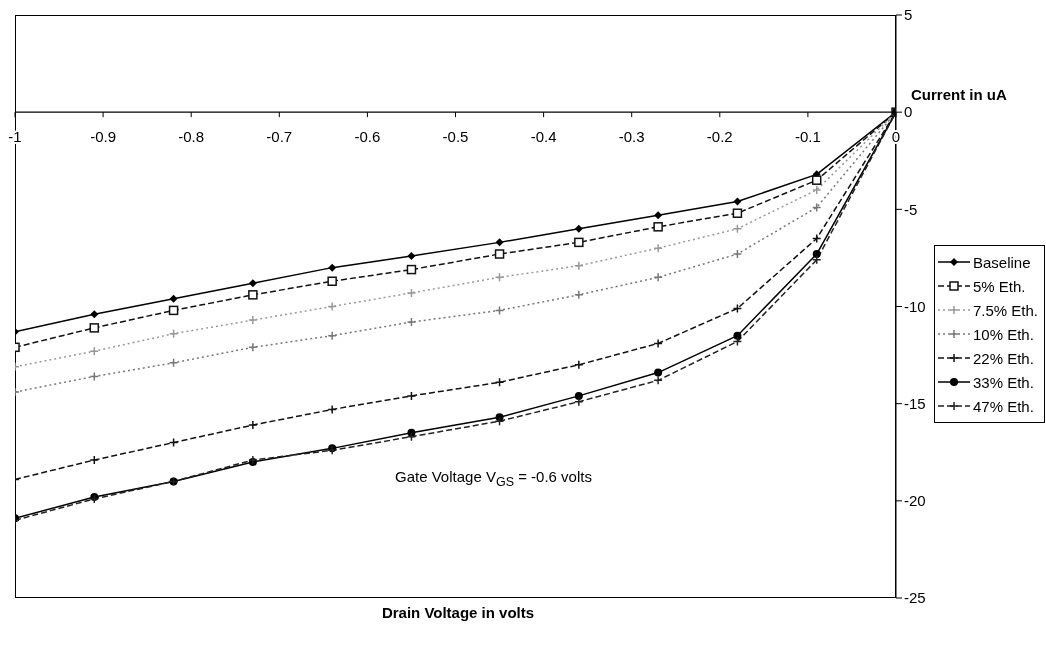 The width and height of the screenshot is (1046, 645). Describe the element at coordinates (1002, 262) in the screenshot. I see `legend-label: Baseline` at that location.